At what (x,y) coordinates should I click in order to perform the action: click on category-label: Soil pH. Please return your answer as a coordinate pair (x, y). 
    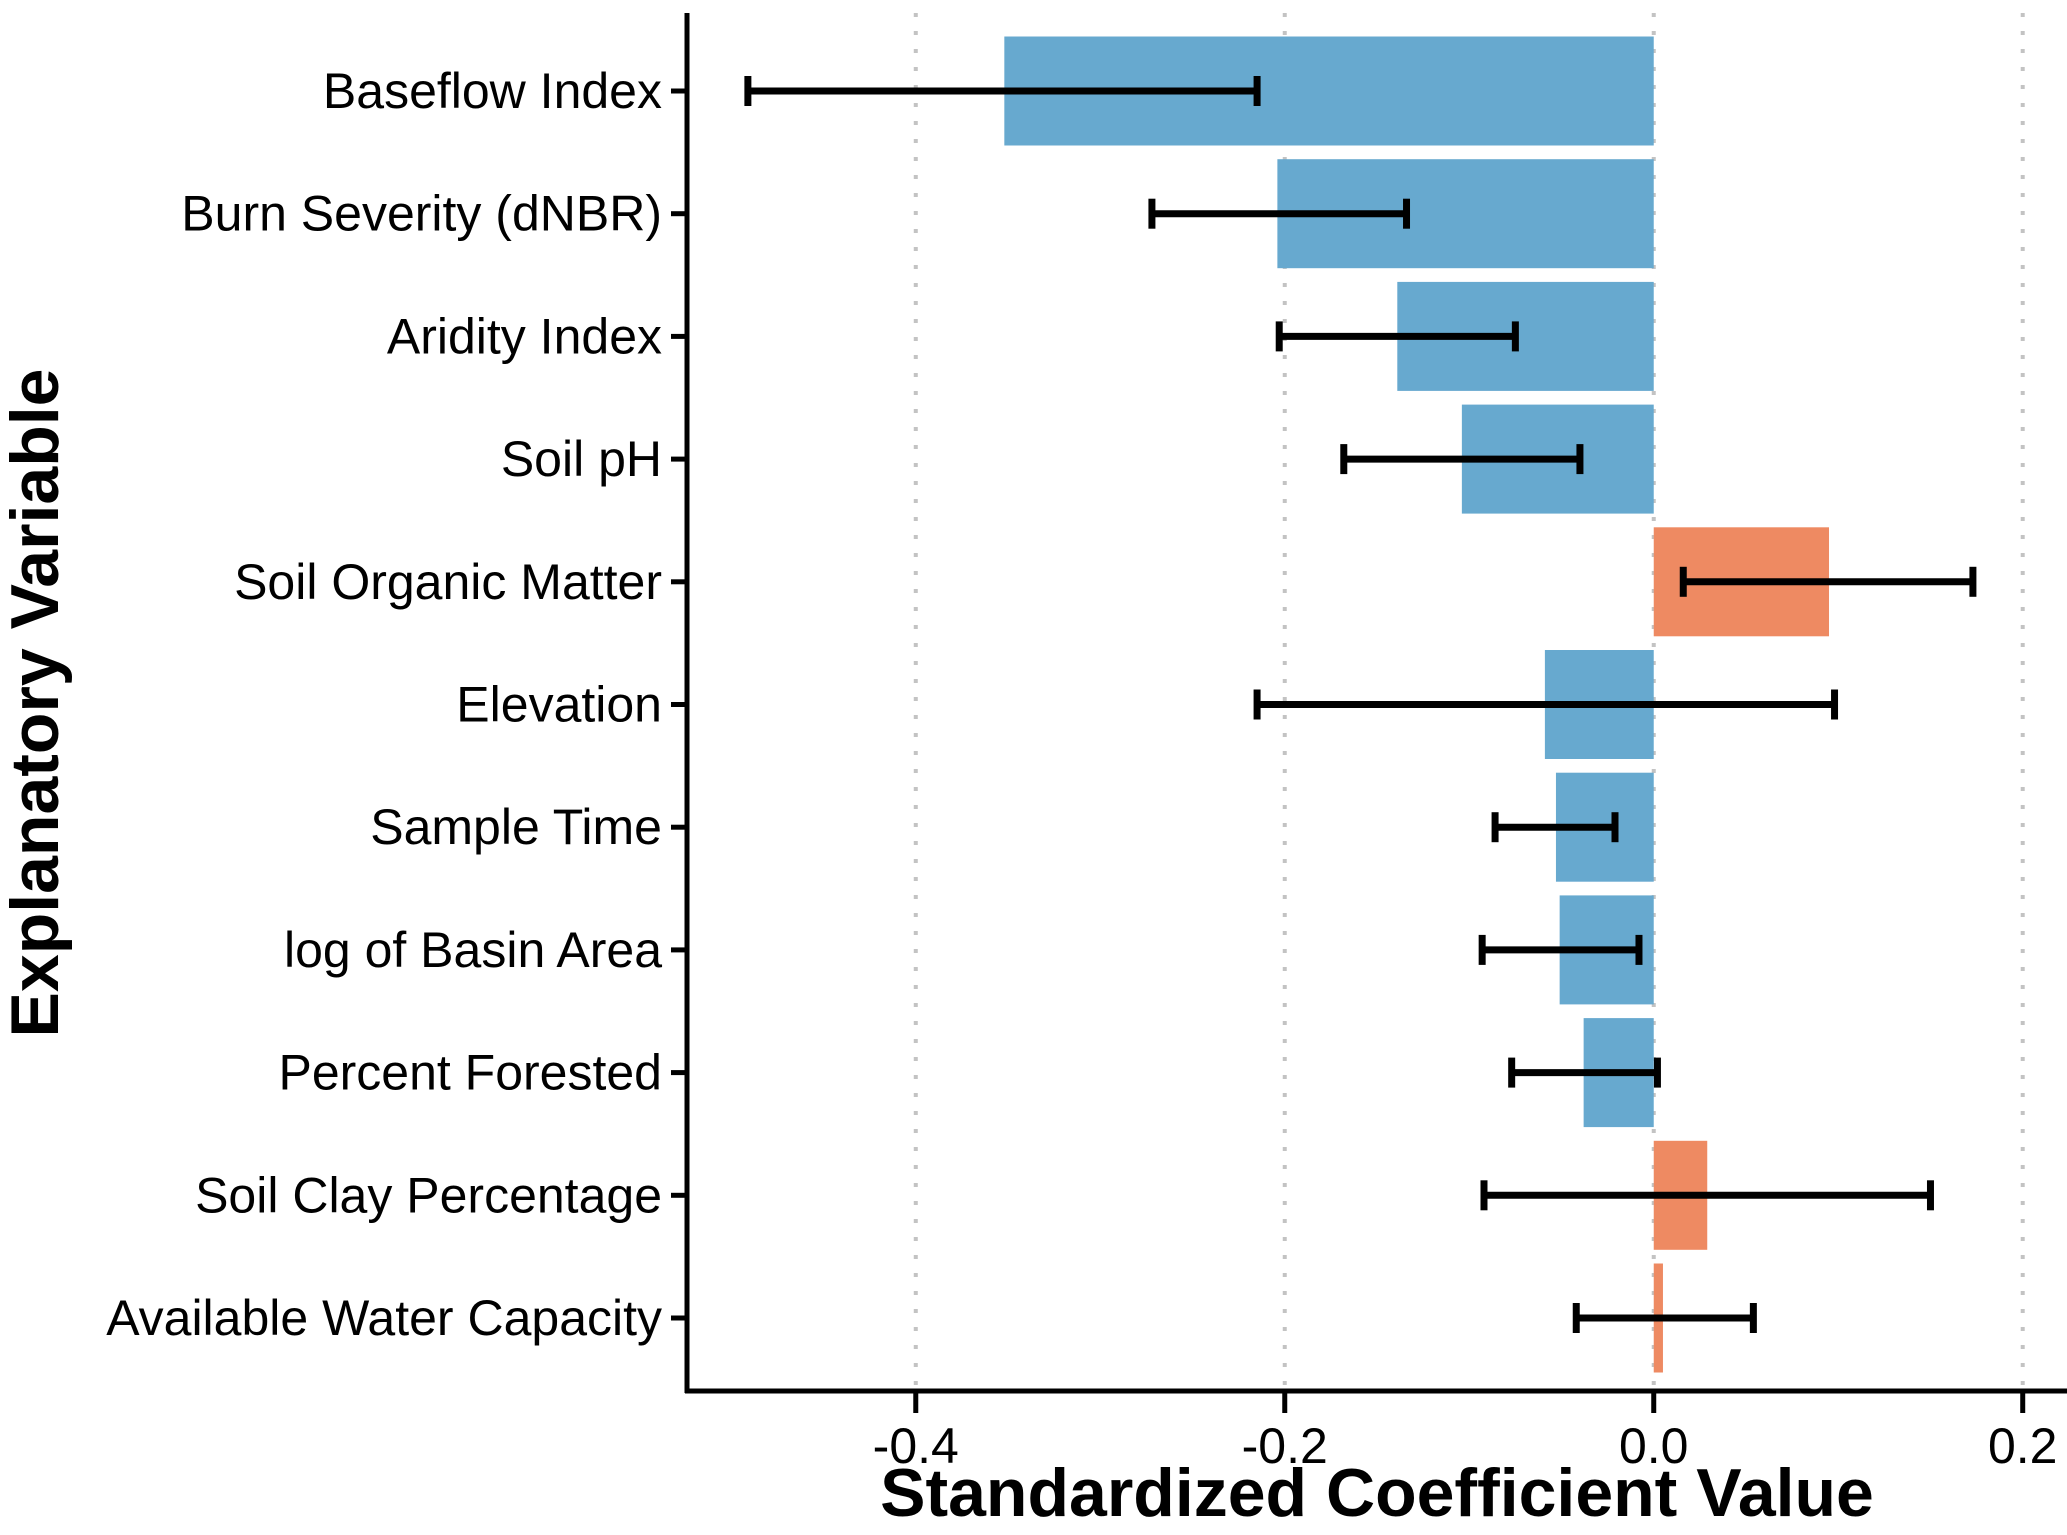
    Looking at the image, I should click on (581, 459).